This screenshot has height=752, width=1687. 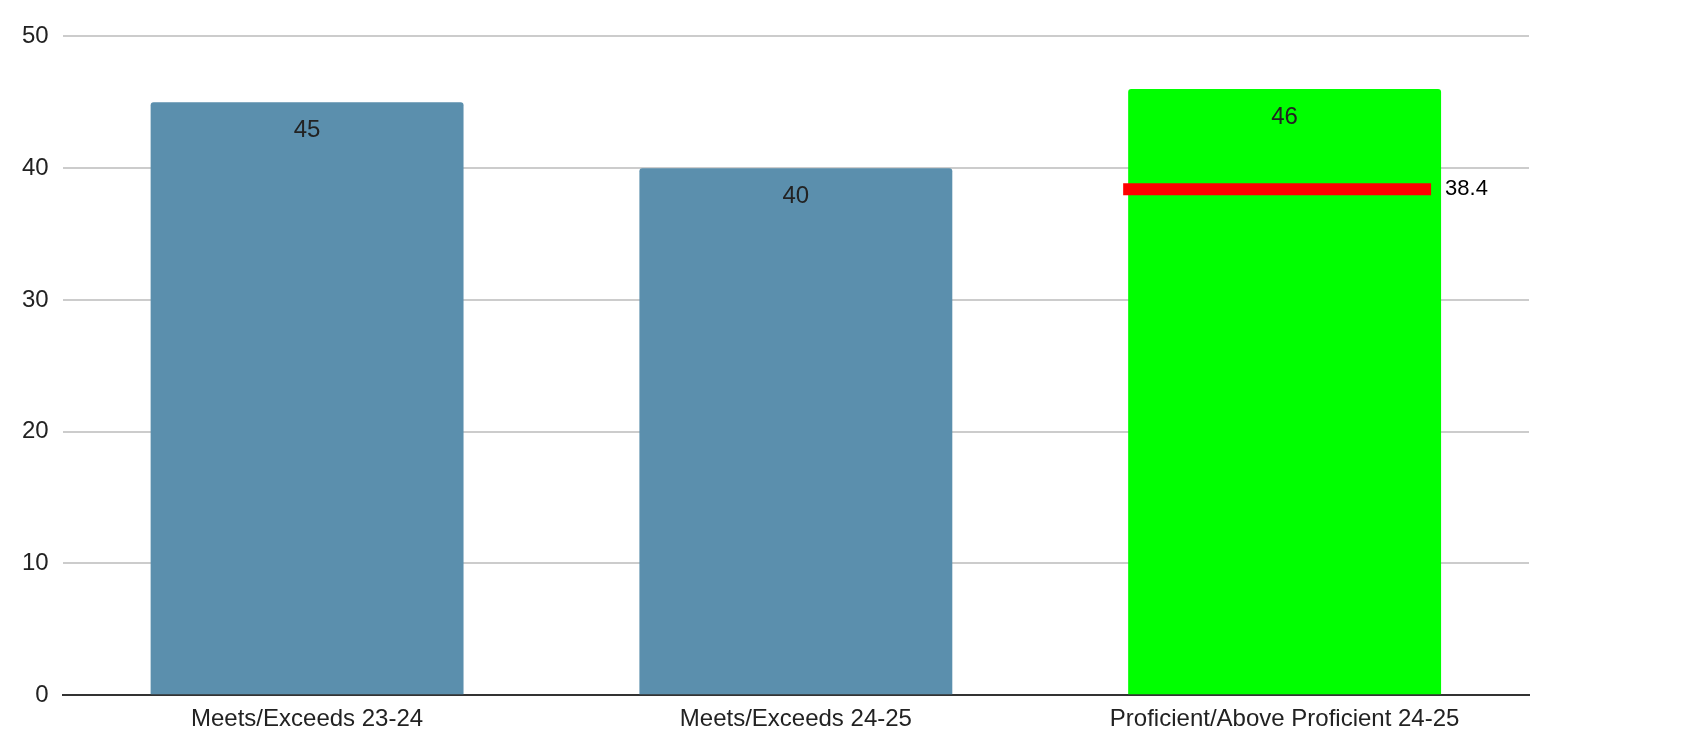 What do you see at coordinates (35, 166) in the screenshot?
I see `y-tick-label: 40` at bounding box center [35, 166].